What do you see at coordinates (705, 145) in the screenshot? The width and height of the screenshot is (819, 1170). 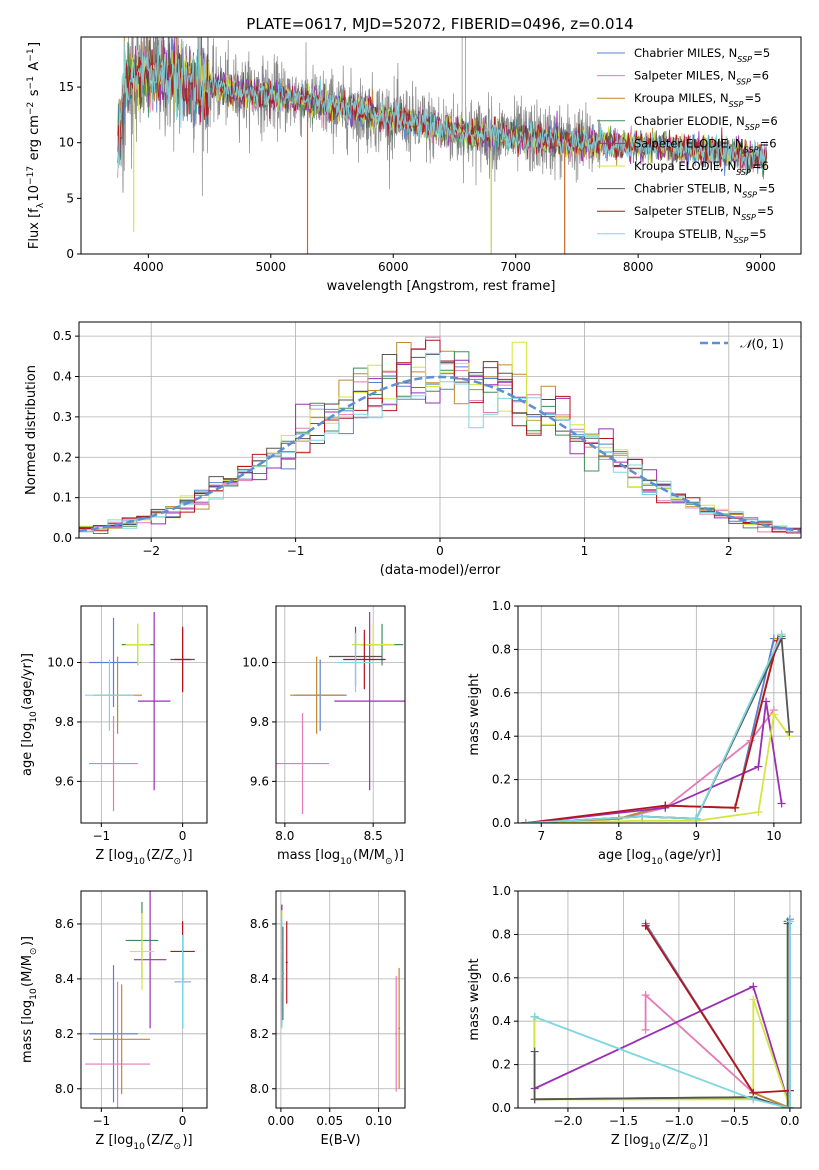 I see `legend-entry: Salpeter ELODIE, NSSP =6` at bounding box center [705, 145].